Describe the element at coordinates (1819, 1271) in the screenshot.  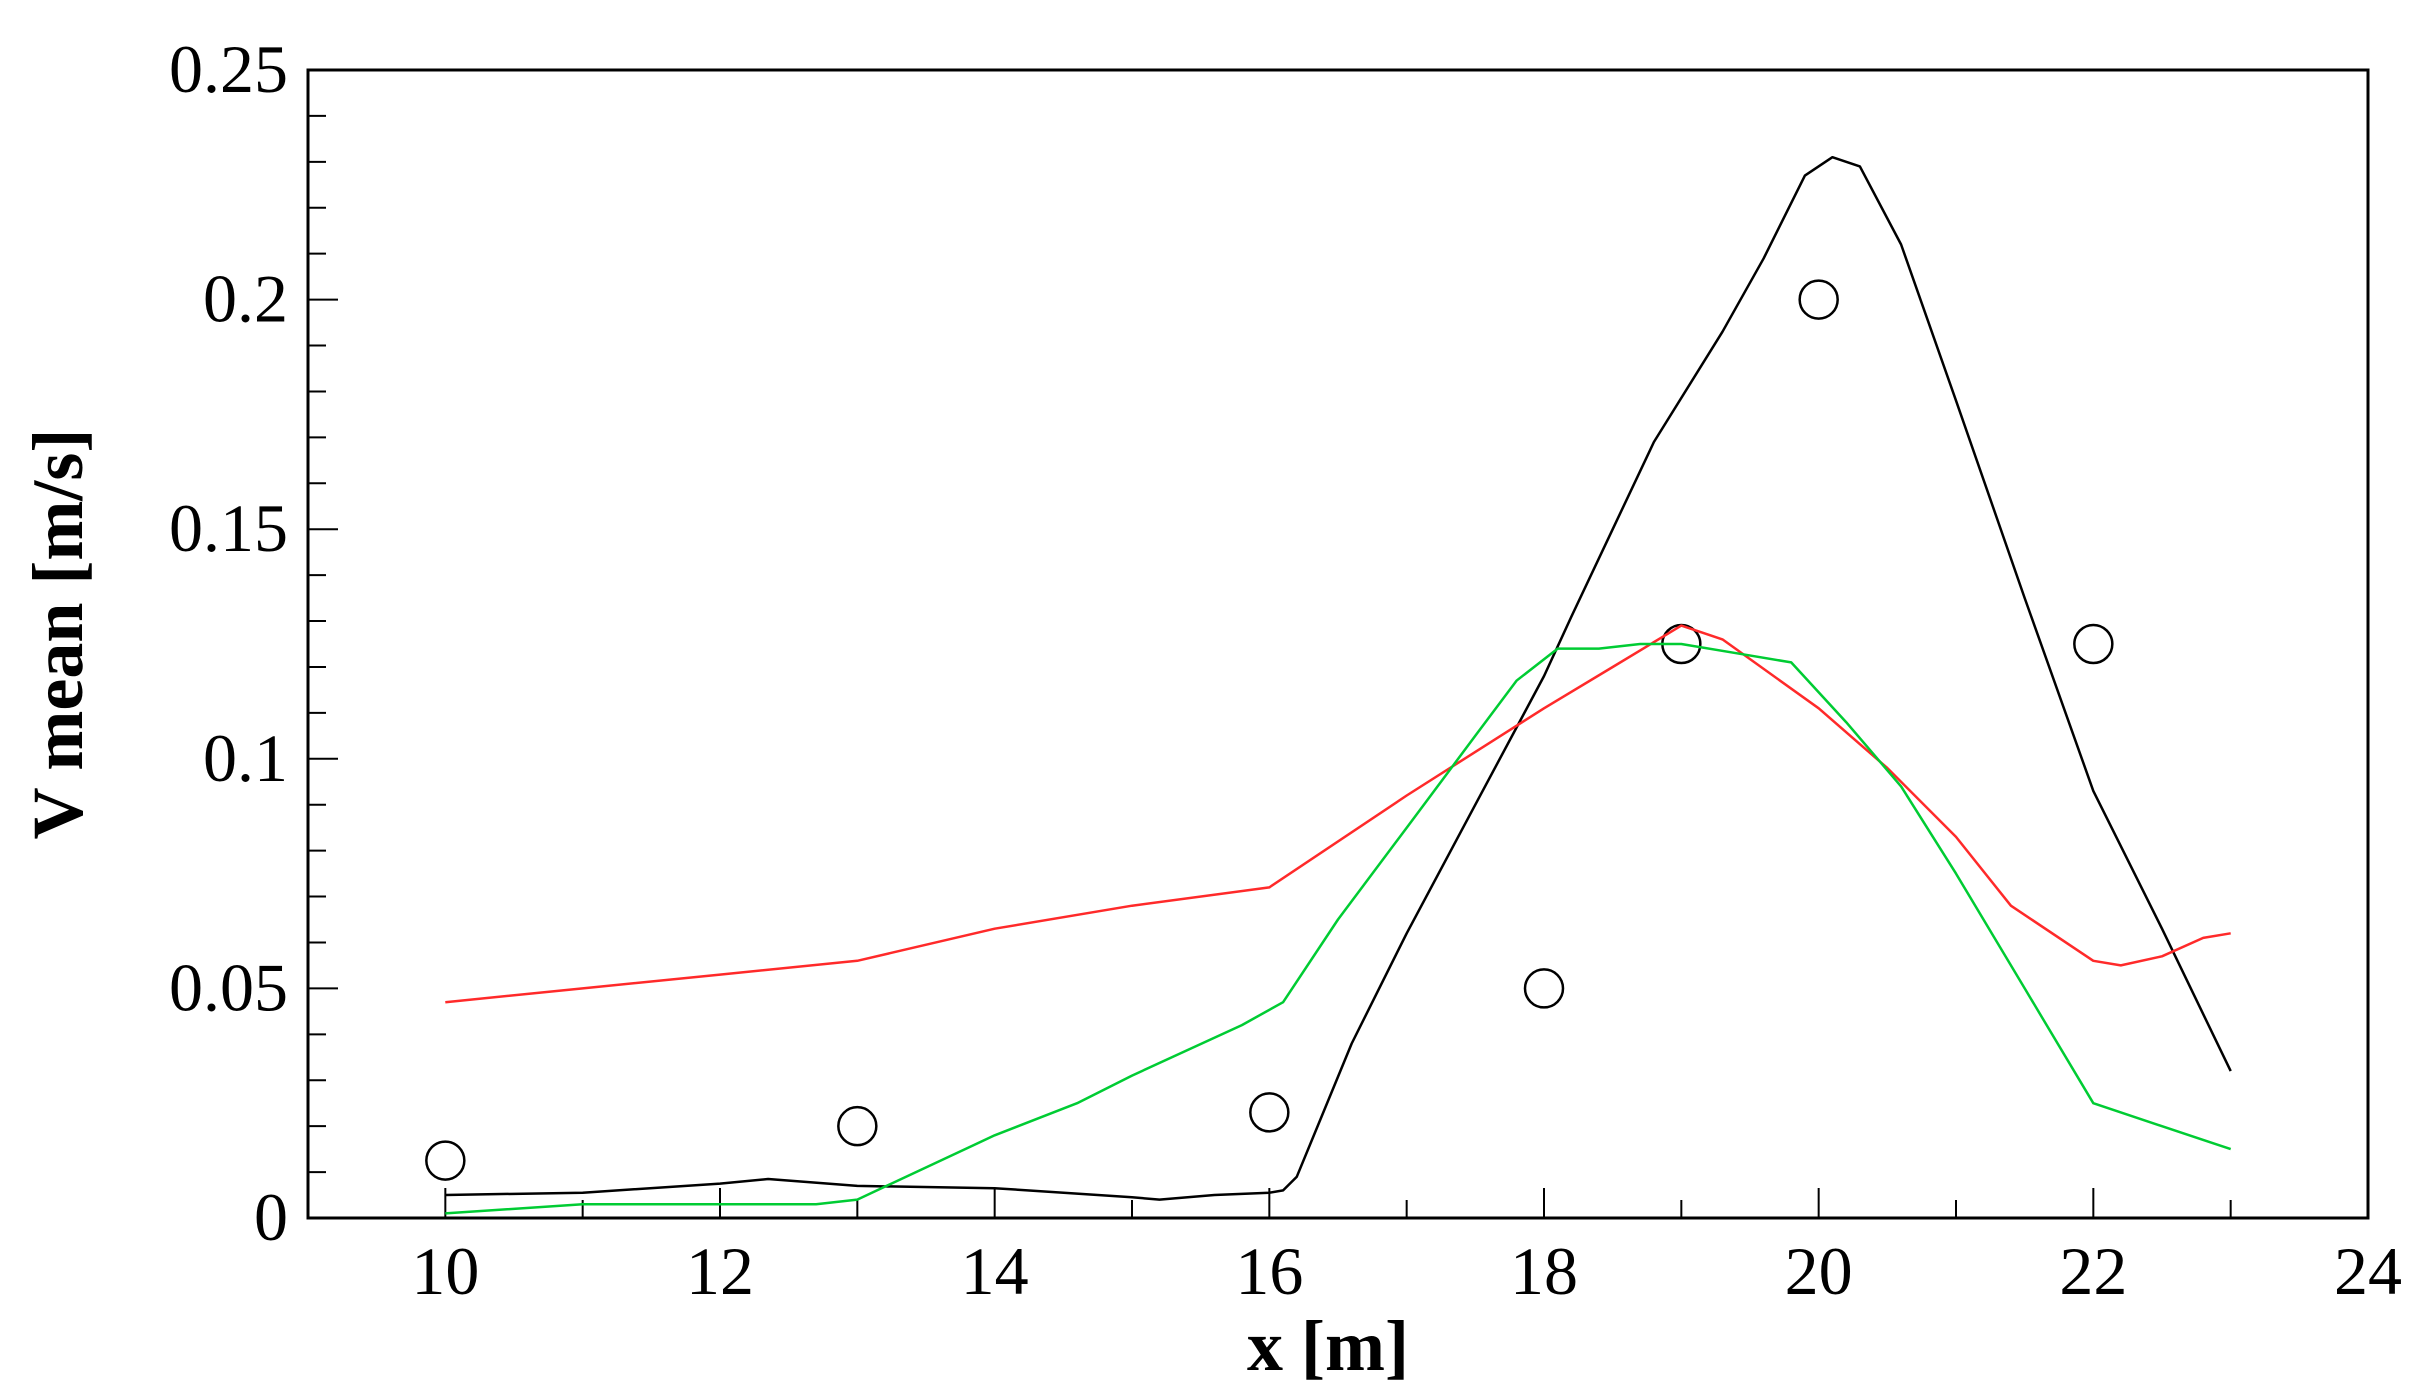
I see `x-tick-label: 20` at that location.